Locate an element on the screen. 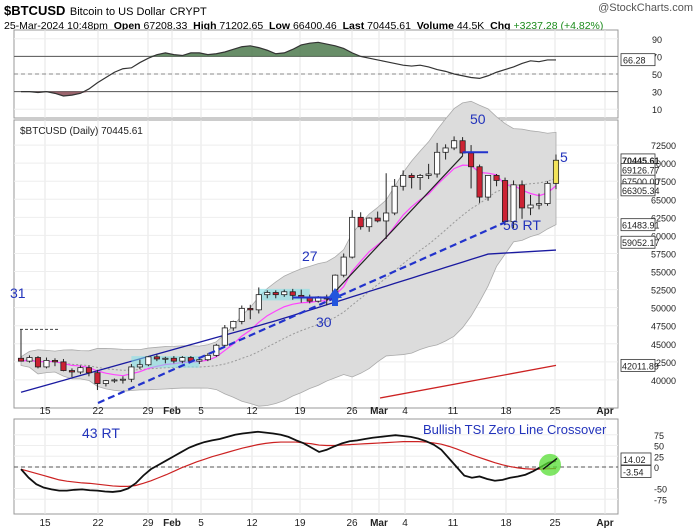 This screenshot has height=532, width=699. tsi-x-label: 12 is located at coordinates (252, 523).